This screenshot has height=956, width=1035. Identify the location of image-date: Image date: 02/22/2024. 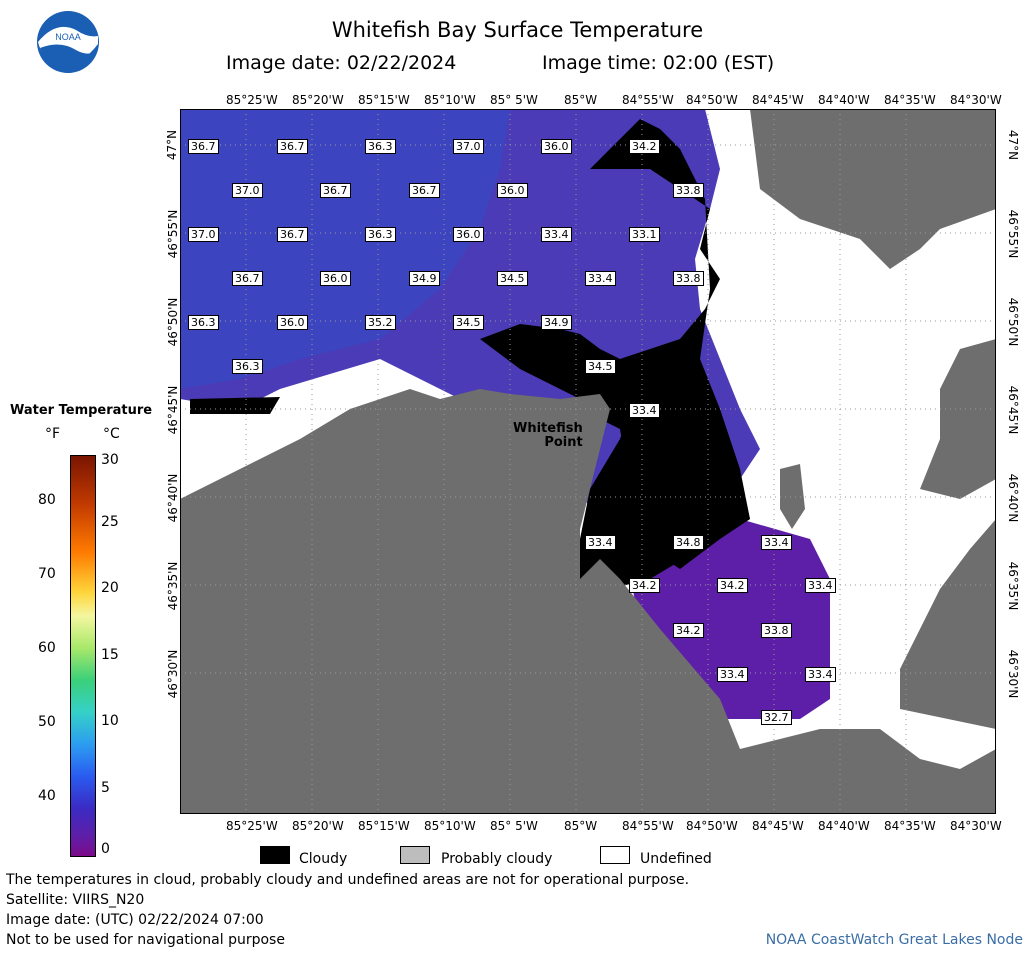
(341, 63).